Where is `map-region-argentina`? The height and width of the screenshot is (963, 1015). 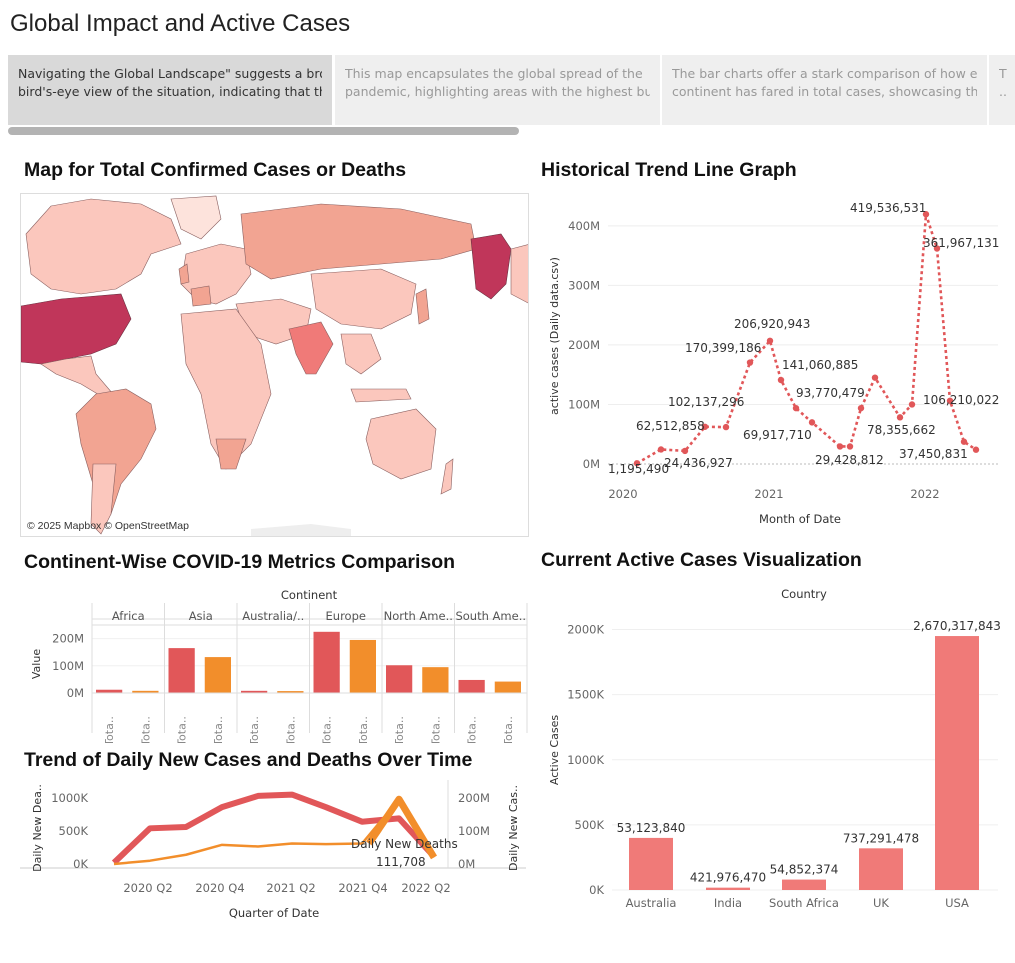
map-region-argentina is located at coordinates (103, 499).